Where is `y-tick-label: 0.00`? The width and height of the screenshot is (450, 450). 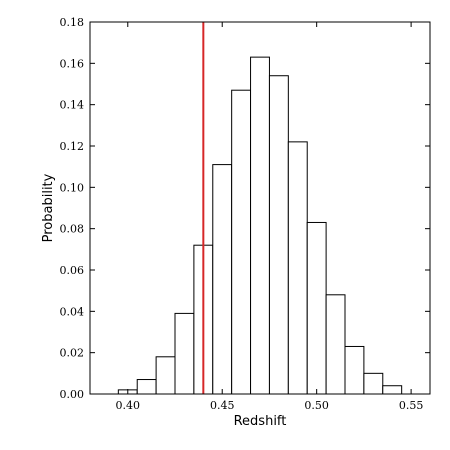
y-tick-label: 0.00 is located at coordinates (72, 394).